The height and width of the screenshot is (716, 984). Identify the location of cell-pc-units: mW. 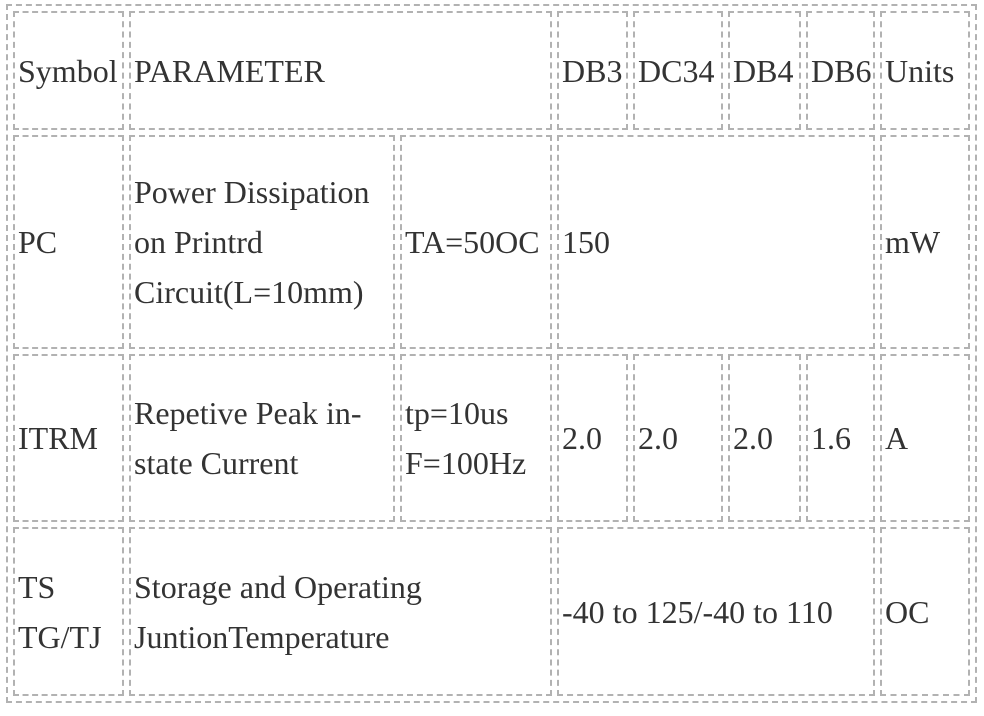
(925, 242).